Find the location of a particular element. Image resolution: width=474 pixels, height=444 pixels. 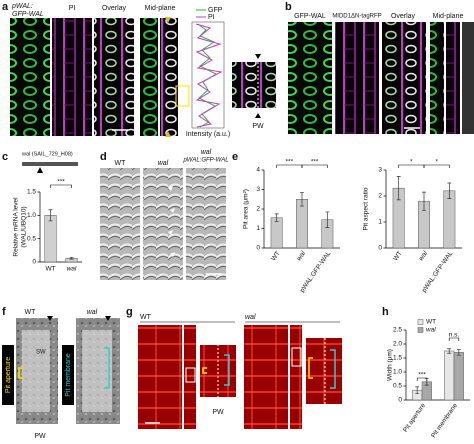

panel-d: d WT wal wal pWAL:GFP-WAL is located at coordinates (164, 214).